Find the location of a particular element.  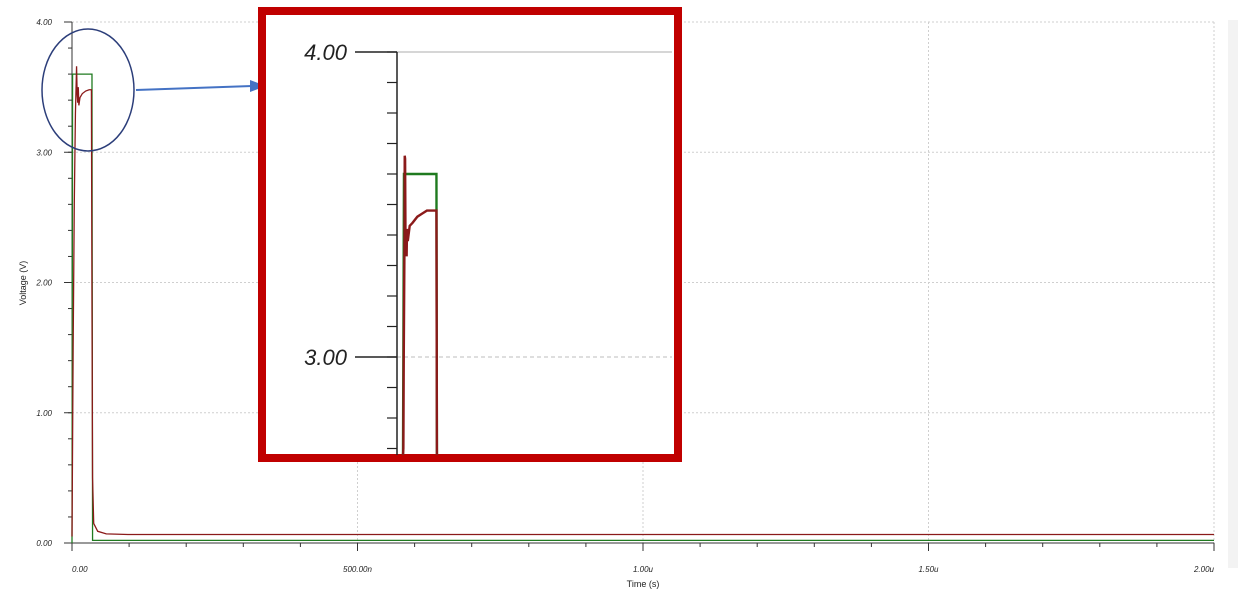

inset-tick-labels: 3.00 4.00 is located at coordinates (326, 205).